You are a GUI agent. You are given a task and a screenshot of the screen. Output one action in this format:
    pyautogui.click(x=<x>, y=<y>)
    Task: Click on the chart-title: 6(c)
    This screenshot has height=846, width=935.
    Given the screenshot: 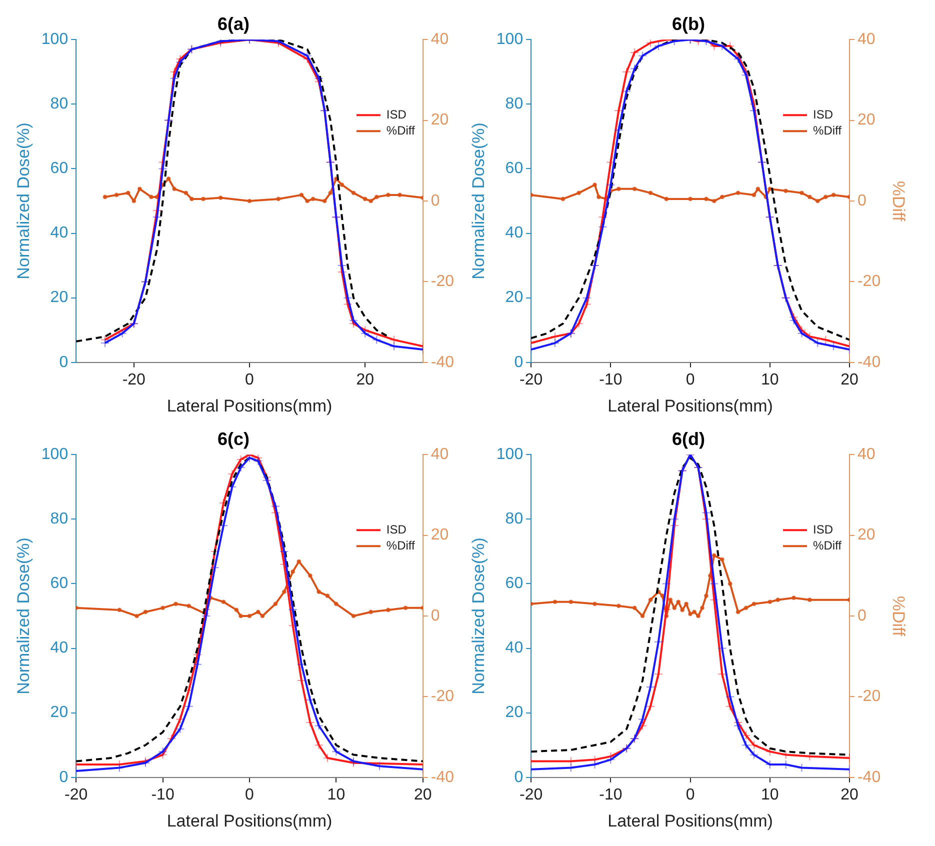 What is the action you would take?
    pyautogui.click(x=233, y=438)
    